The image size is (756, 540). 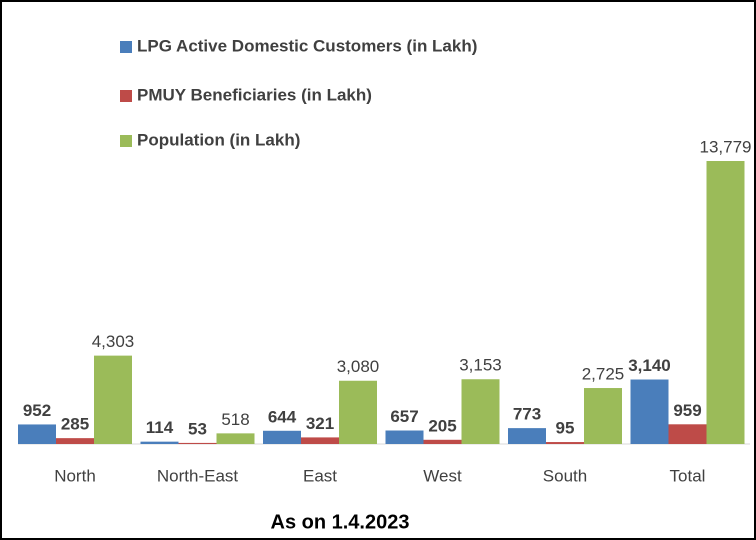 I want to click on legend-label: LPG Active Domestic Customers (in Lakh), so click(x=307, y=45).